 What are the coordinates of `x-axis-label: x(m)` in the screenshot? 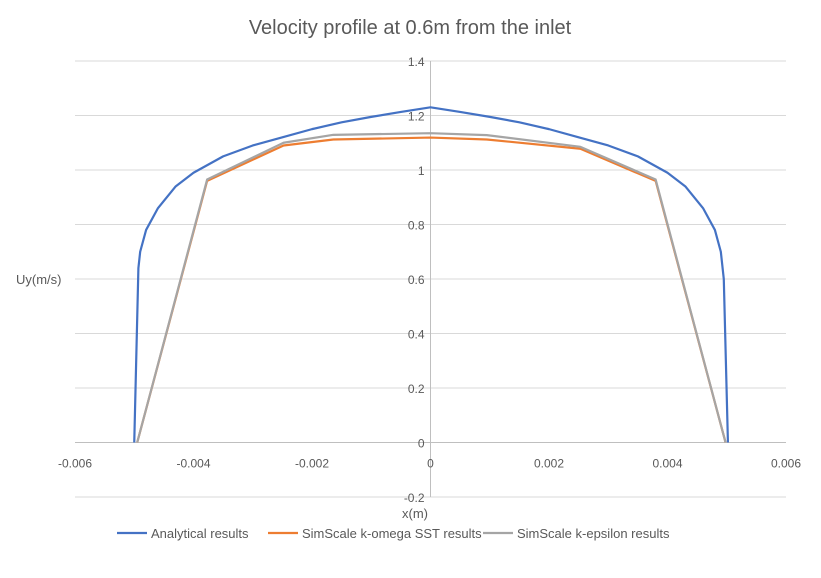 It's located at (415, 513).